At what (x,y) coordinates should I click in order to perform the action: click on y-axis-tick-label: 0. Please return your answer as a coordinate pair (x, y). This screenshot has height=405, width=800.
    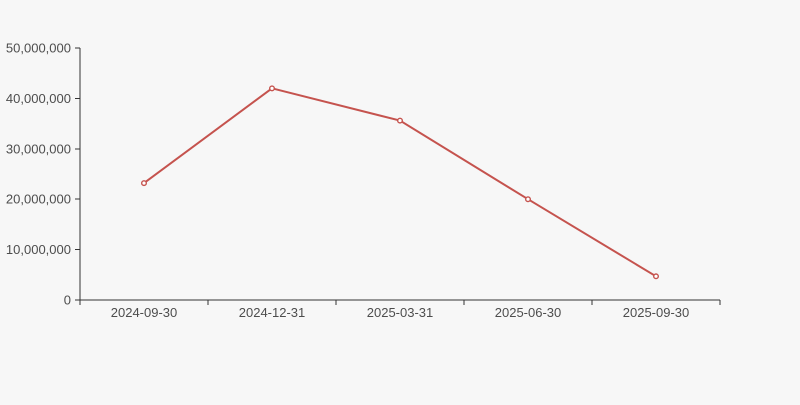
    Looking at the image, I should click on (67, 300).